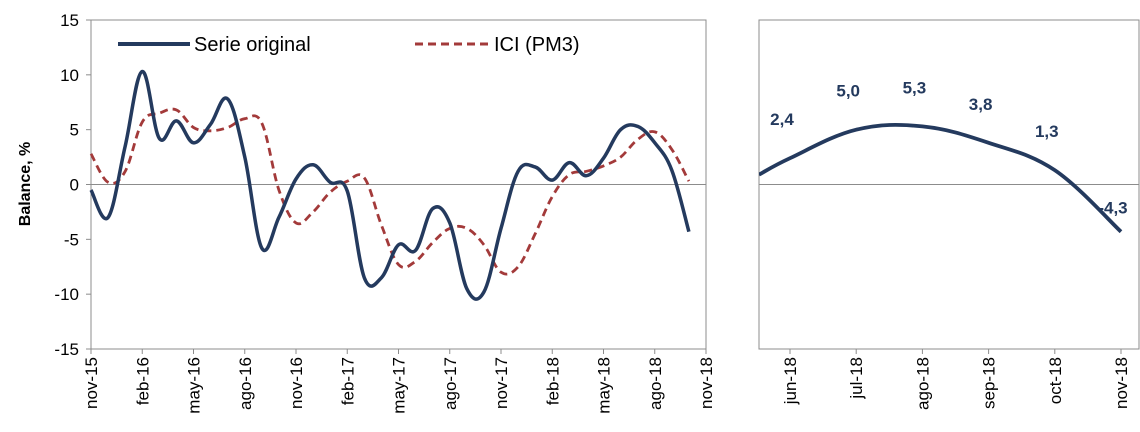 The height and width of the screenshot is (432, 1140). Describe the element at coordinates (604, 385) in the screenshot. I see `x-tick-label: may-18` at that location.